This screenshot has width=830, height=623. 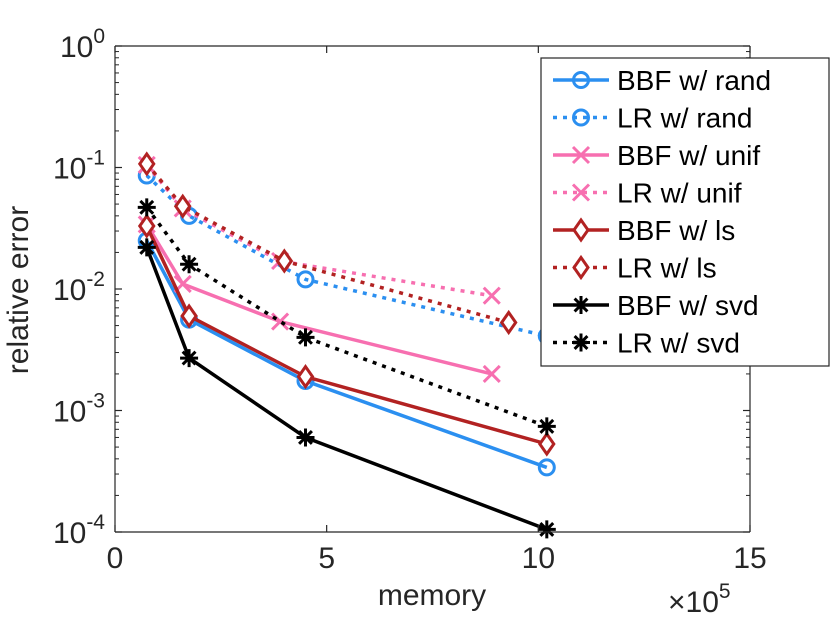 I want to click on legend-entry-bbf-w-rand: BBF w/ rand, so click(x=662, y=80).